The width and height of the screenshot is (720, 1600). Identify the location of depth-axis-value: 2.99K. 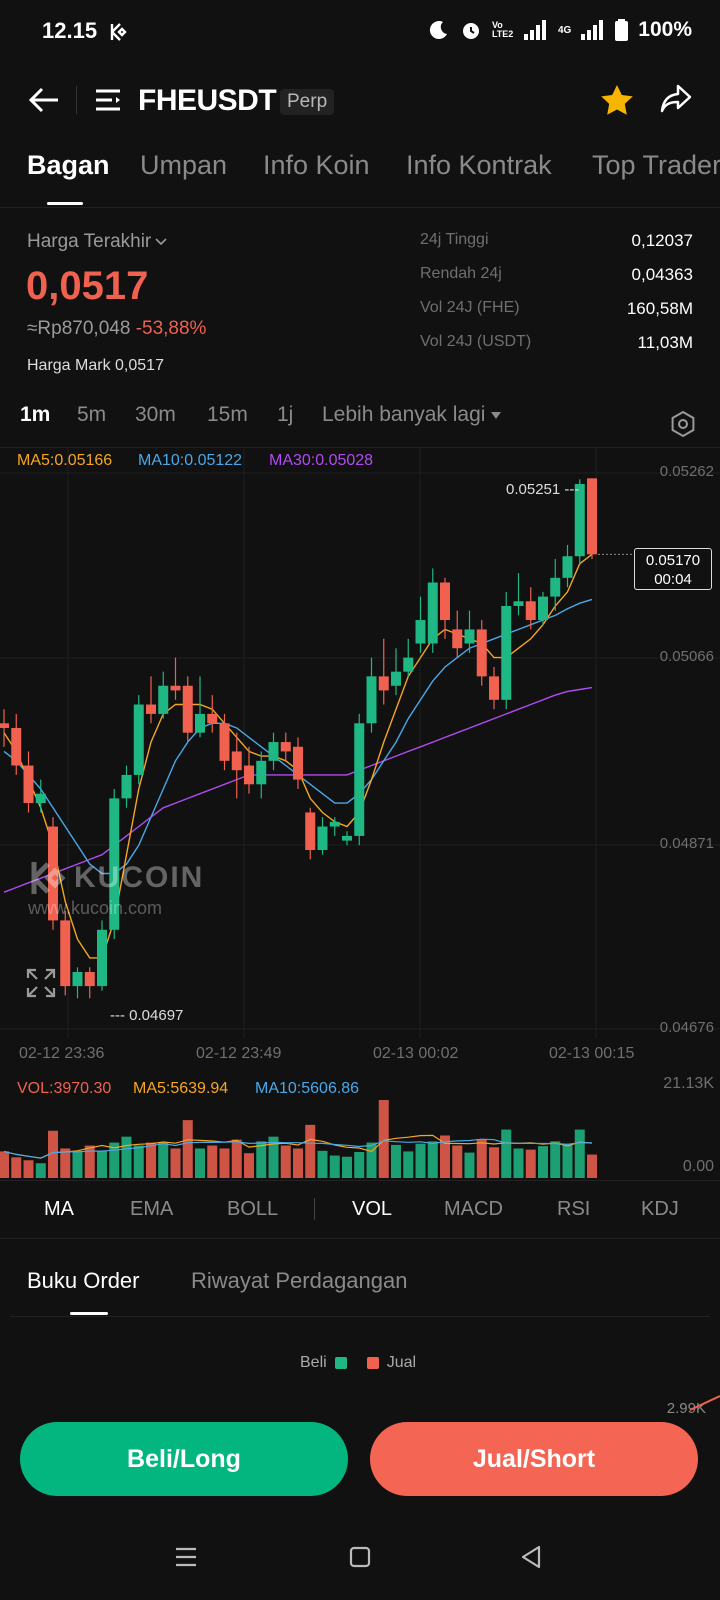
(686, 1408).